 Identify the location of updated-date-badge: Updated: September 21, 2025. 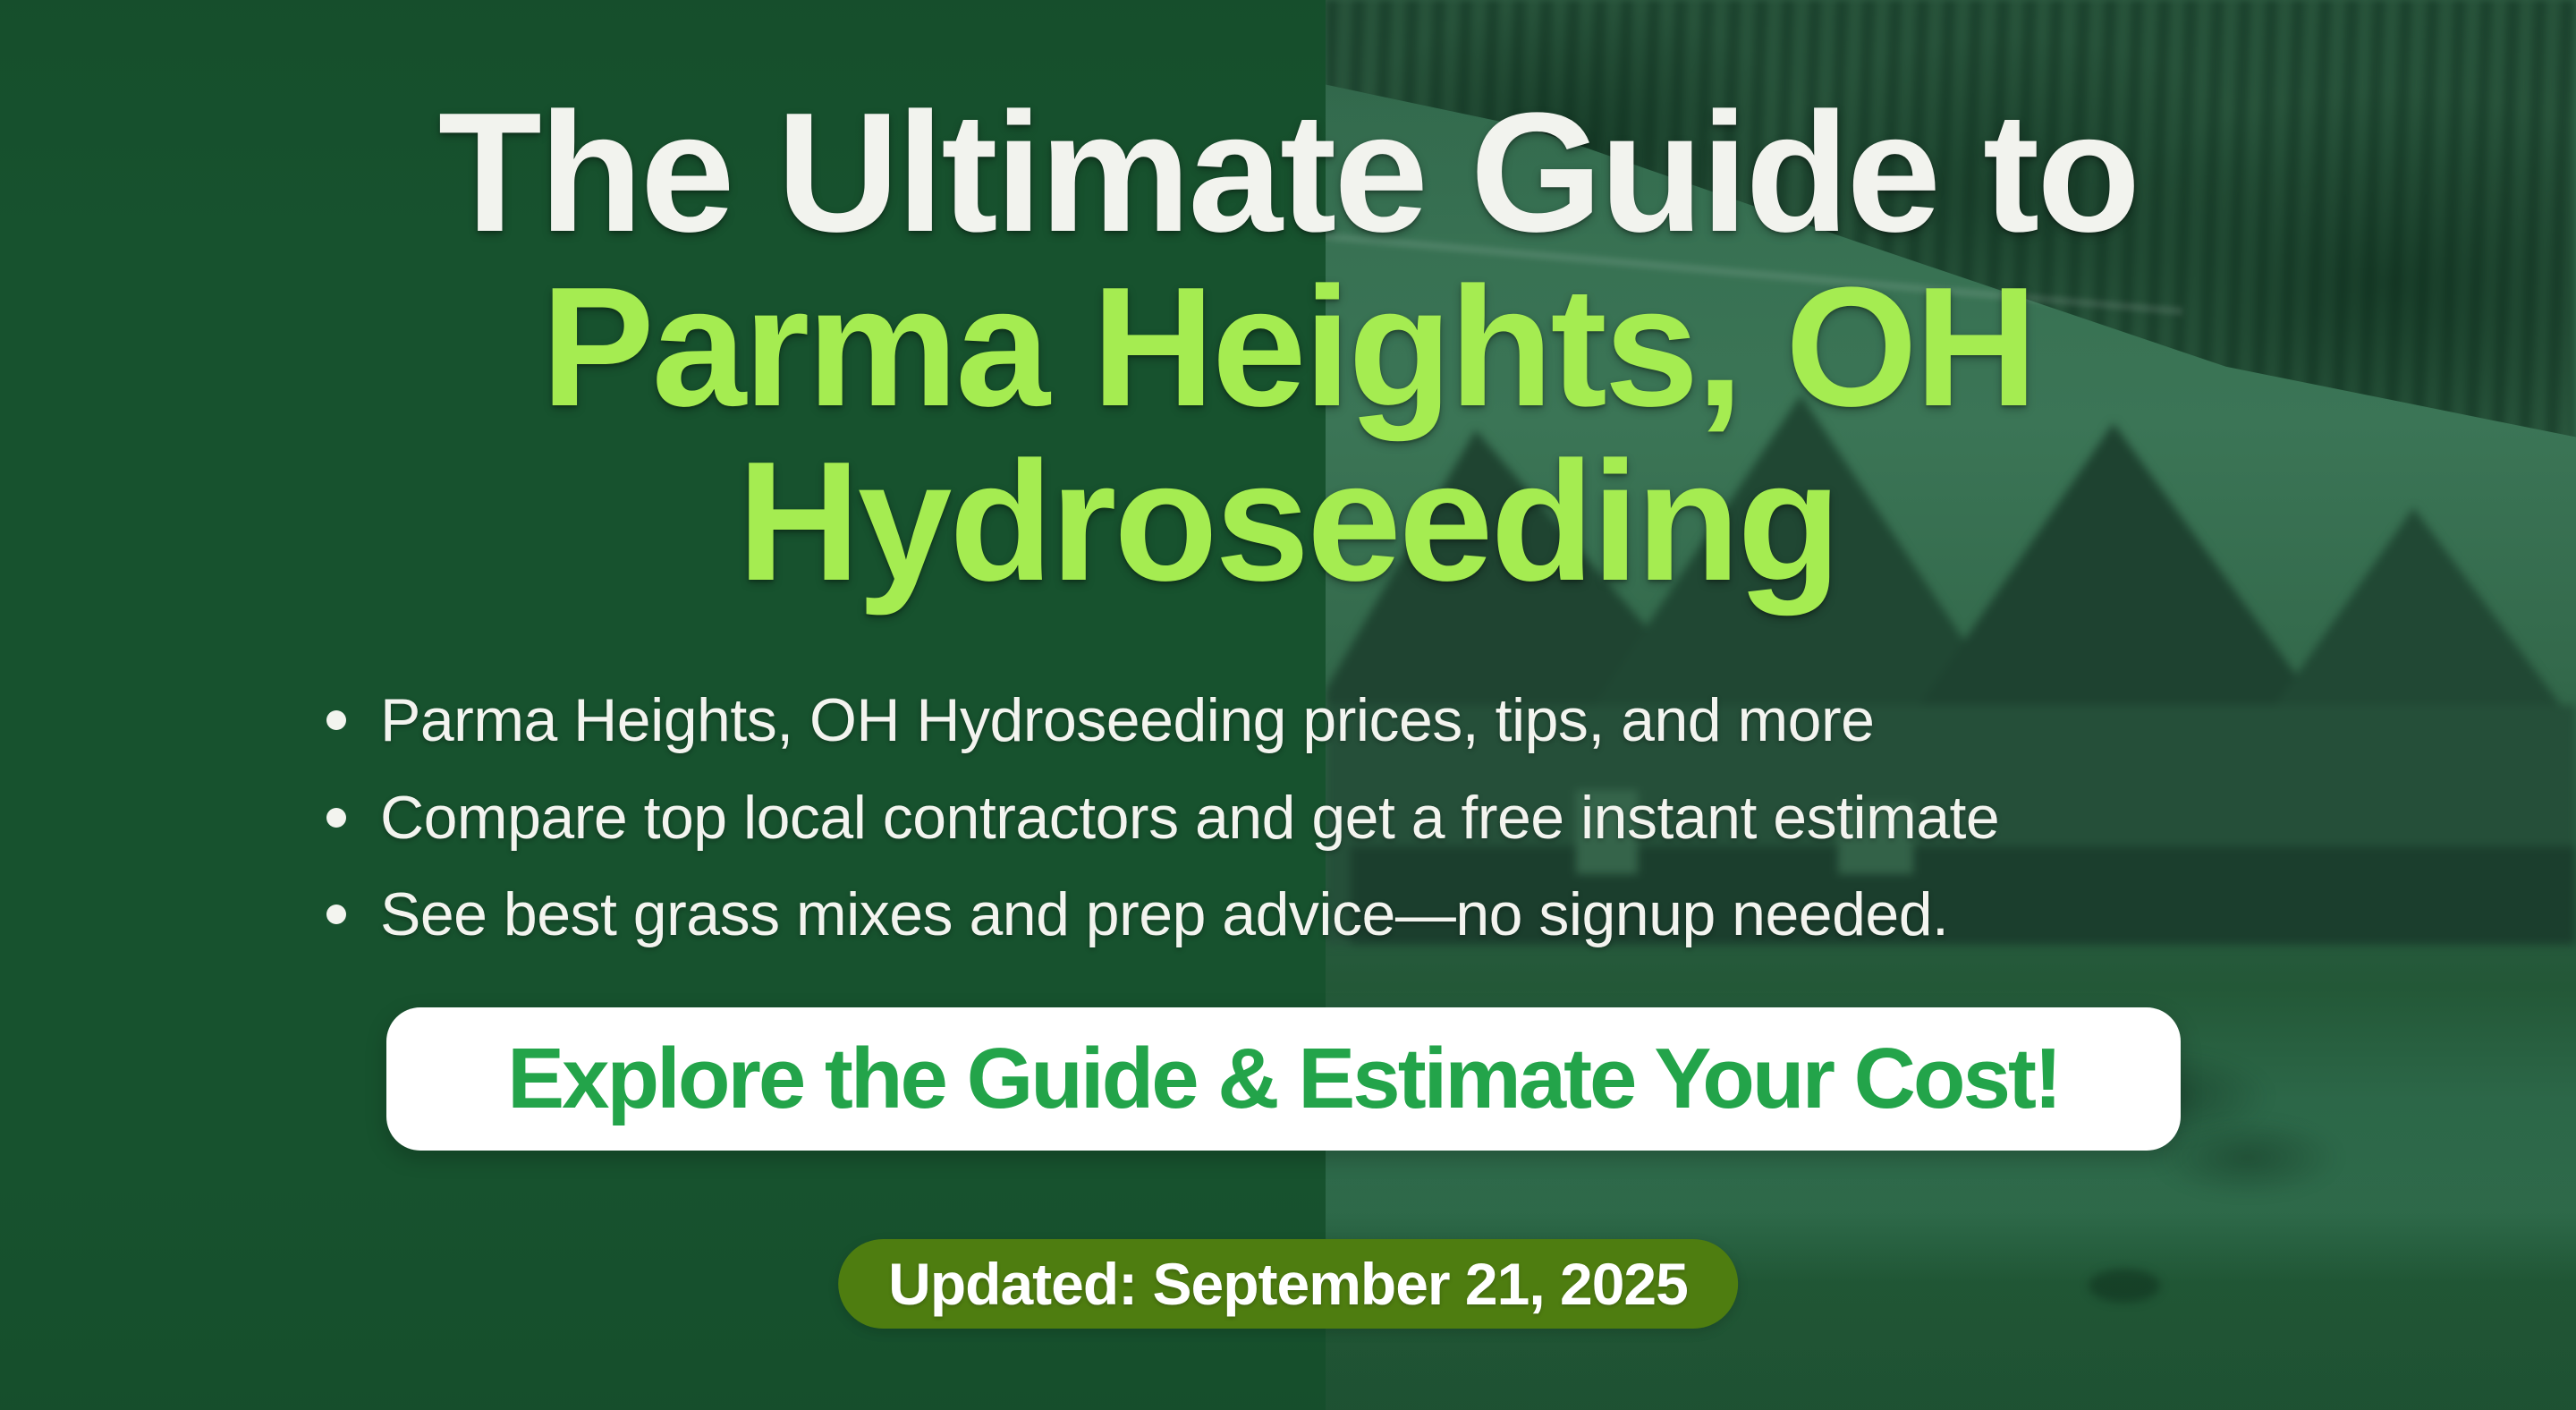
(1288, 1284).